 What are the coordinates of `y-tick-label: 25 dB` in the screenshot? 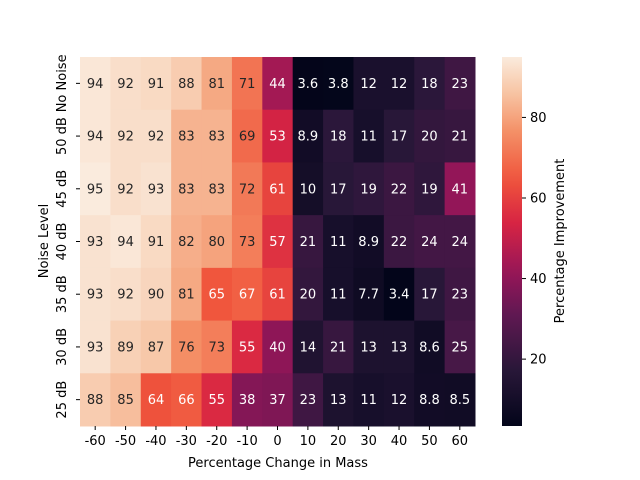 It's located at (62, 400).